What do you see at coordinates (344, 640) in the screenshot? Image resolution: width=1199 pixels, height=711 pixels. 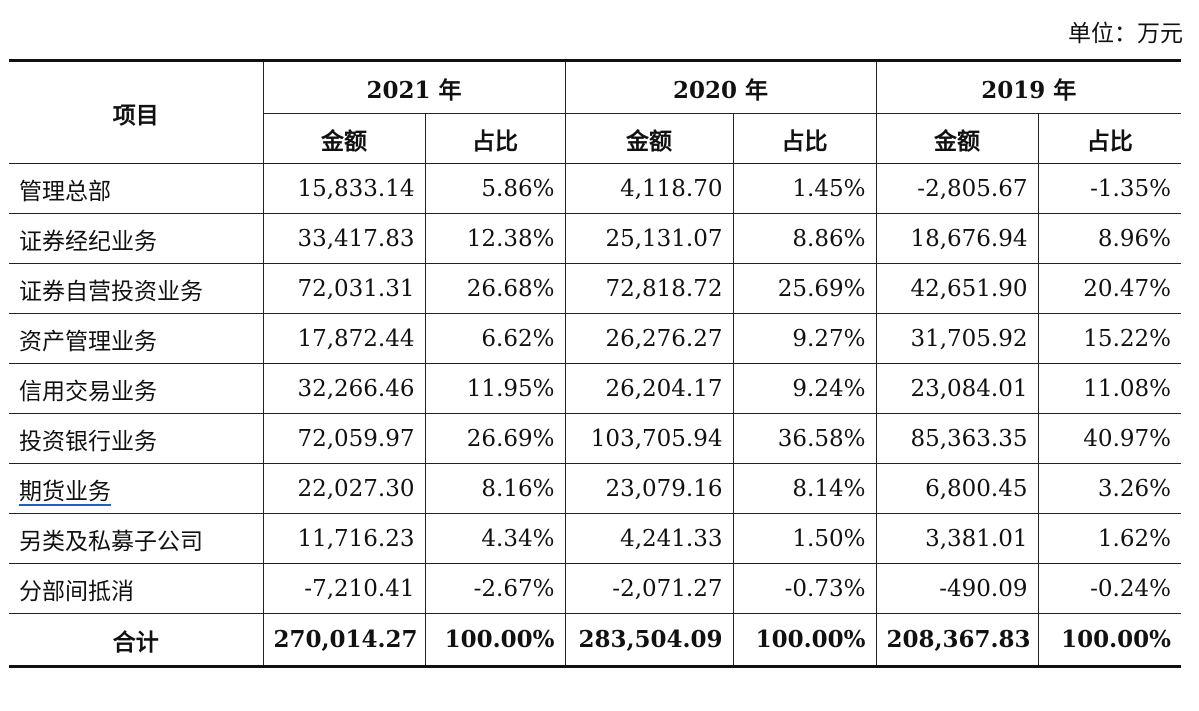 I see `total-amount-2021: 270,014.27` at bounding box center [344, 640].